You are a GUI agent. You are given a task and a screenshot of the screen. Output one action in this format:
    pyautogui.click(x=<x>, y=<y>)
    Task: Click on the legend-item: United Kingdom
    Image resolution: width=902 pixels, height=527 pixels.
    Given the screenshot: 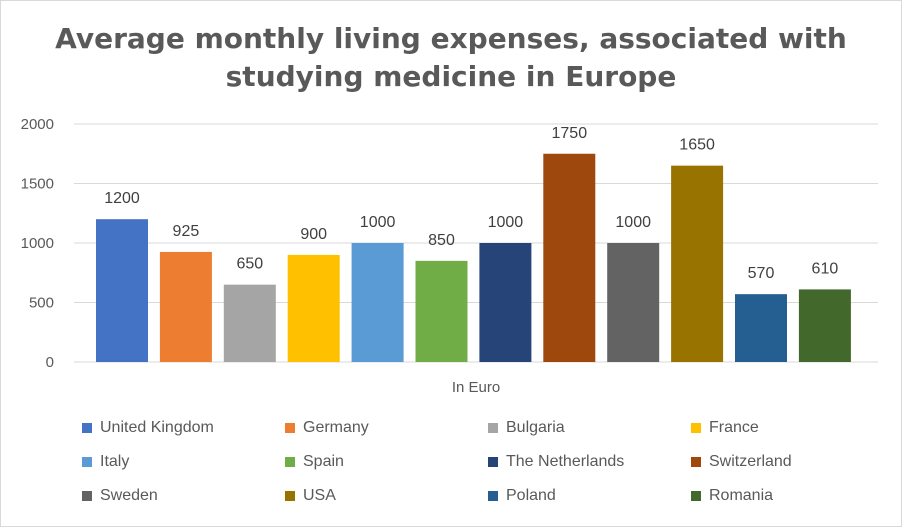 What is the action you would take?
    pyautogui.click(x=148, y=428)
    